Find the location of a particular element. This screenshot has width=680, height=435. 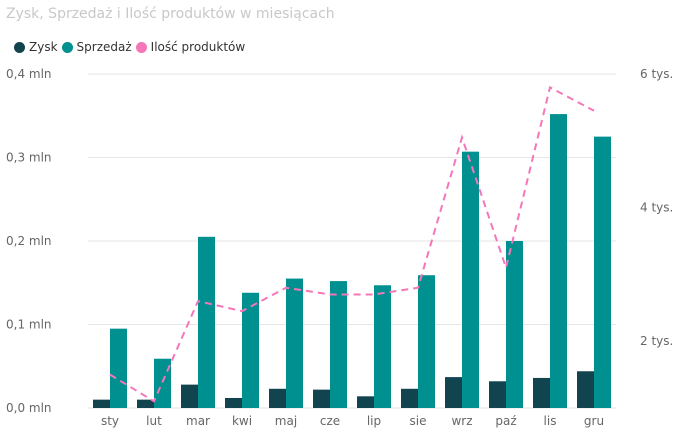

x-tick-label: kwi is located at coordinates (242, 421).